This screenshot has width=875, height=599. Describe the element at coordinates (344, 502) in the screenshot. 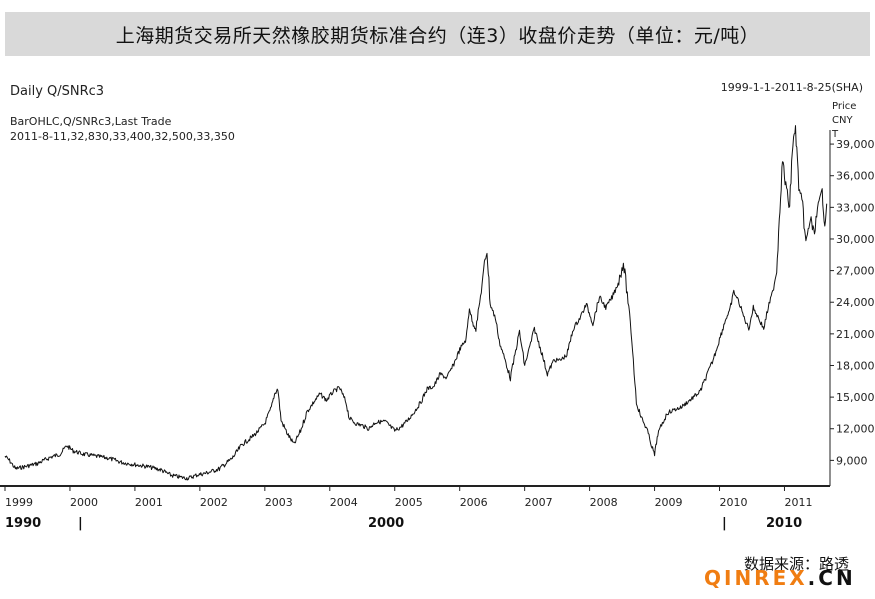

I see `x-tick-label: 2004` at that location.